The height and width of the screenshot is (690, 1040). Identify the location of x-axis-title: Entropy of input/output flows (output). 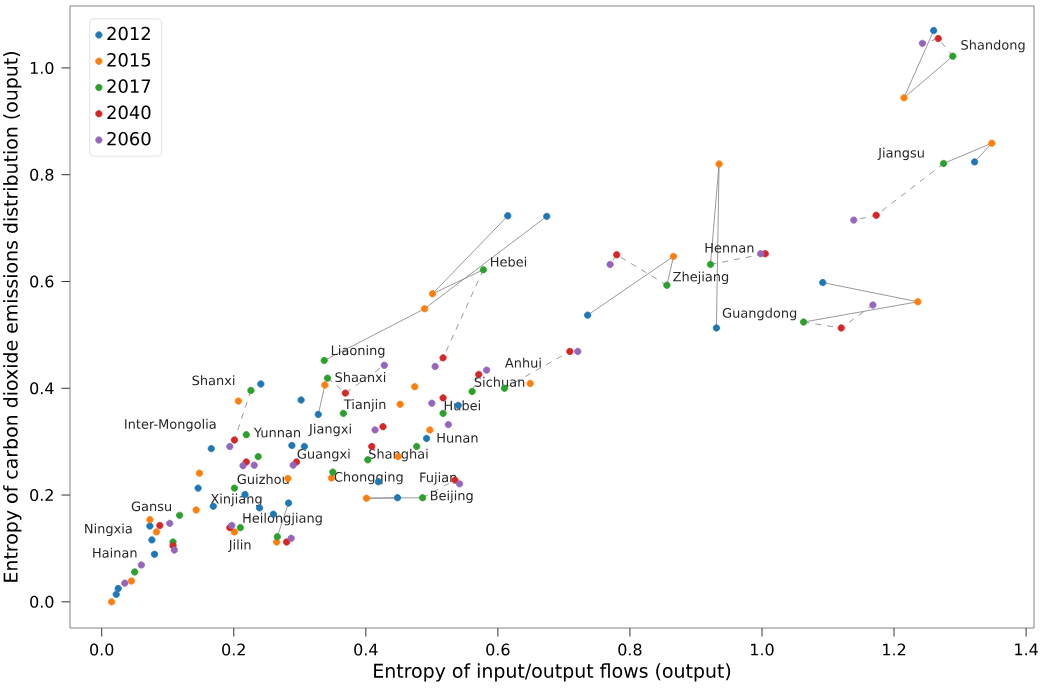
(552, 672).